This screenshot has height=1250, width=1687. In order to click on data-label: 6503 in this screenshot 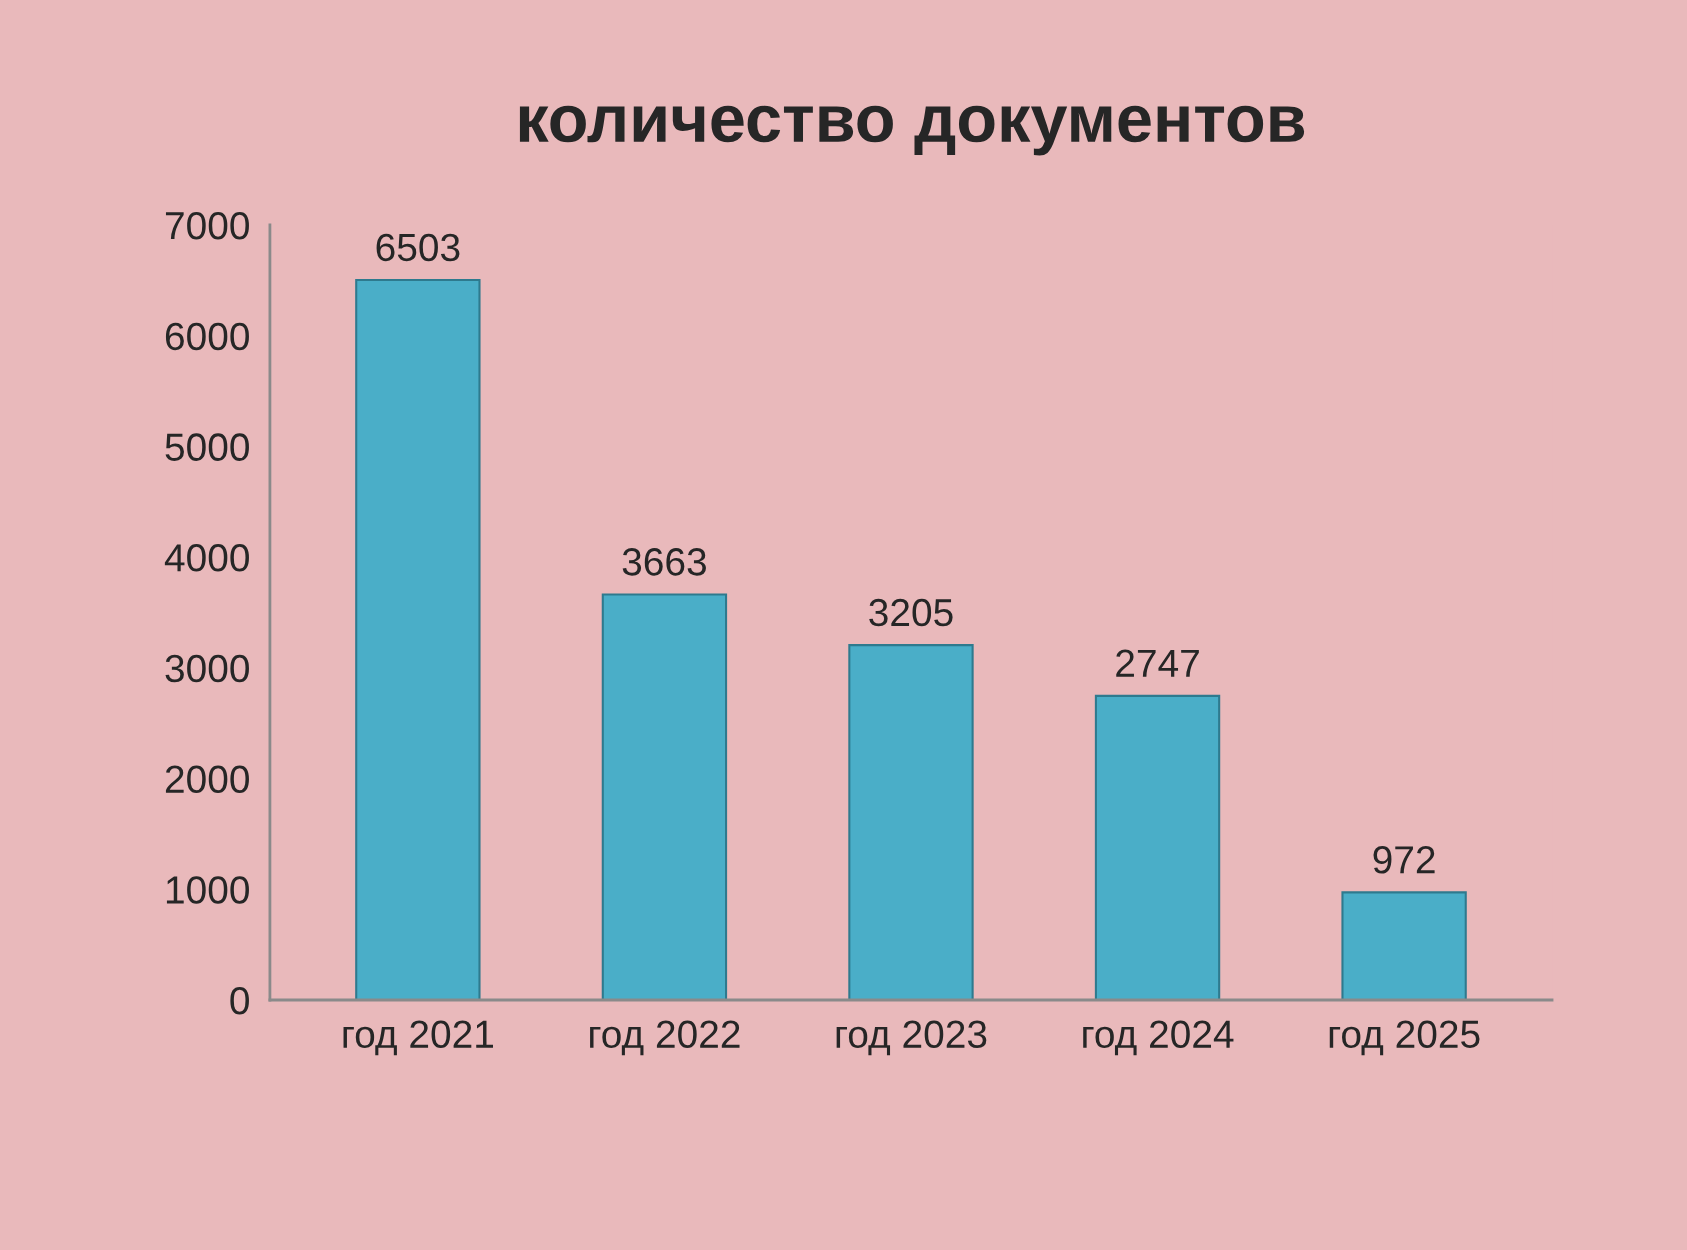, I will do `click(418, 247)`.